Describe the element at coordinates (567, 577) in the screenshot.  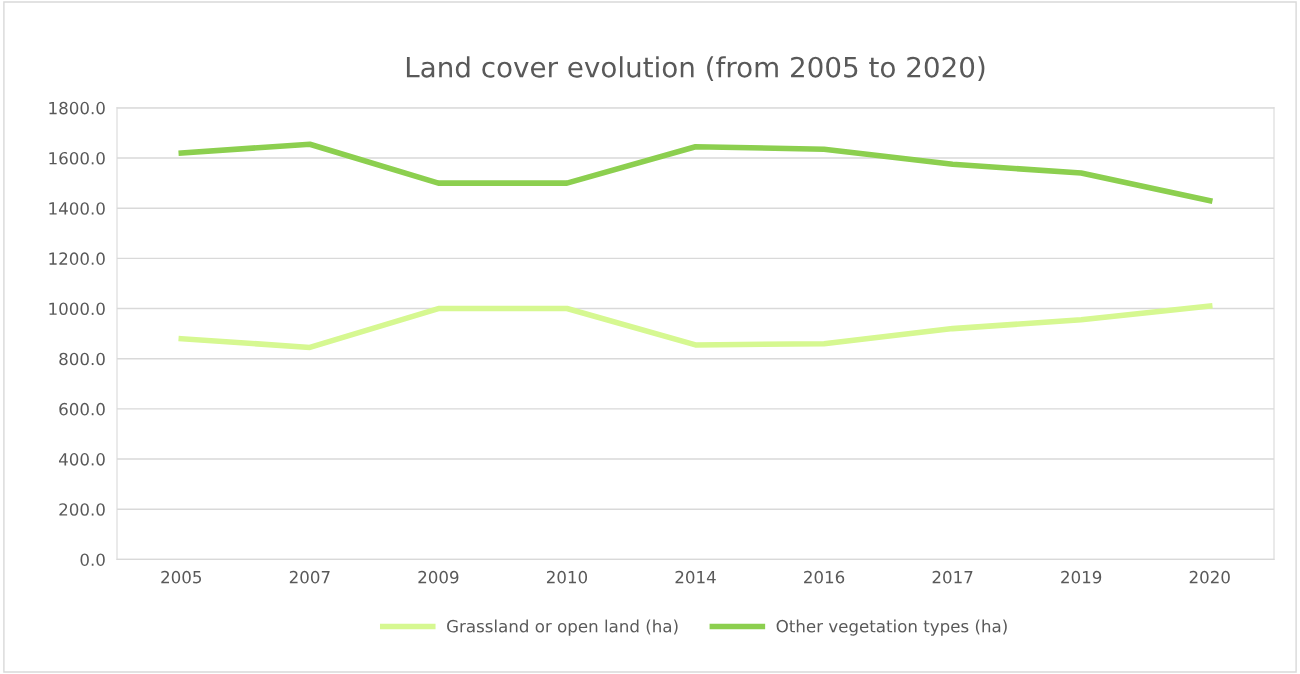
I see `x-tick-label: 2010` at that location.